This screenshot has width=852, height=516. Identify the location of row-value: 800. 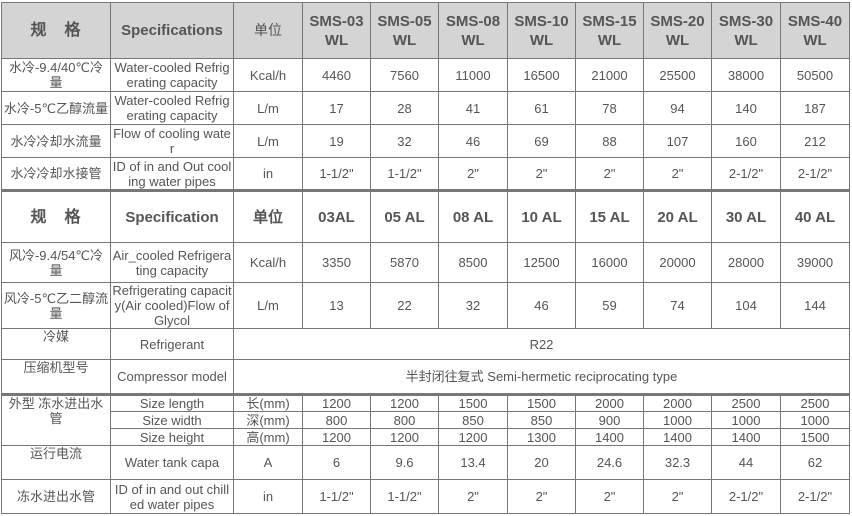
(404, 420).